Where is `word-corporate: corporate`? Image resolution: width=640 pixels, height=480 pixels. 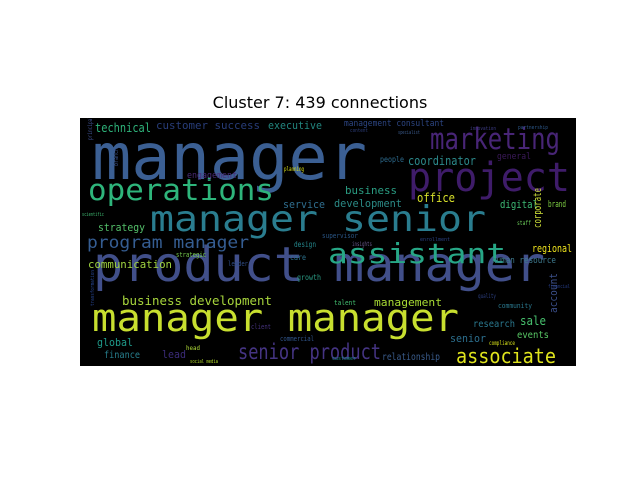
word-corporate: corporate is located at coordinates (537, 208).